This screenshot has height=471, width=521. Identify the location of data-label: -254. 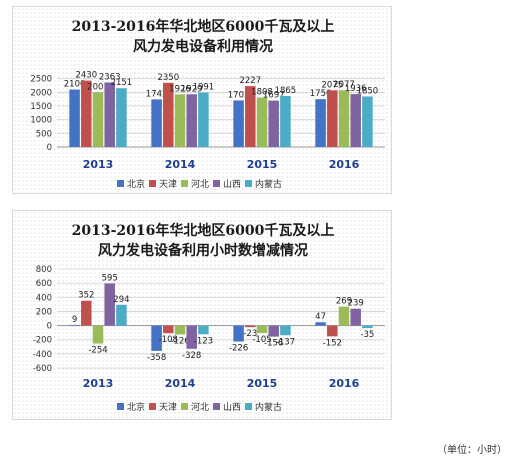
(97, 351).